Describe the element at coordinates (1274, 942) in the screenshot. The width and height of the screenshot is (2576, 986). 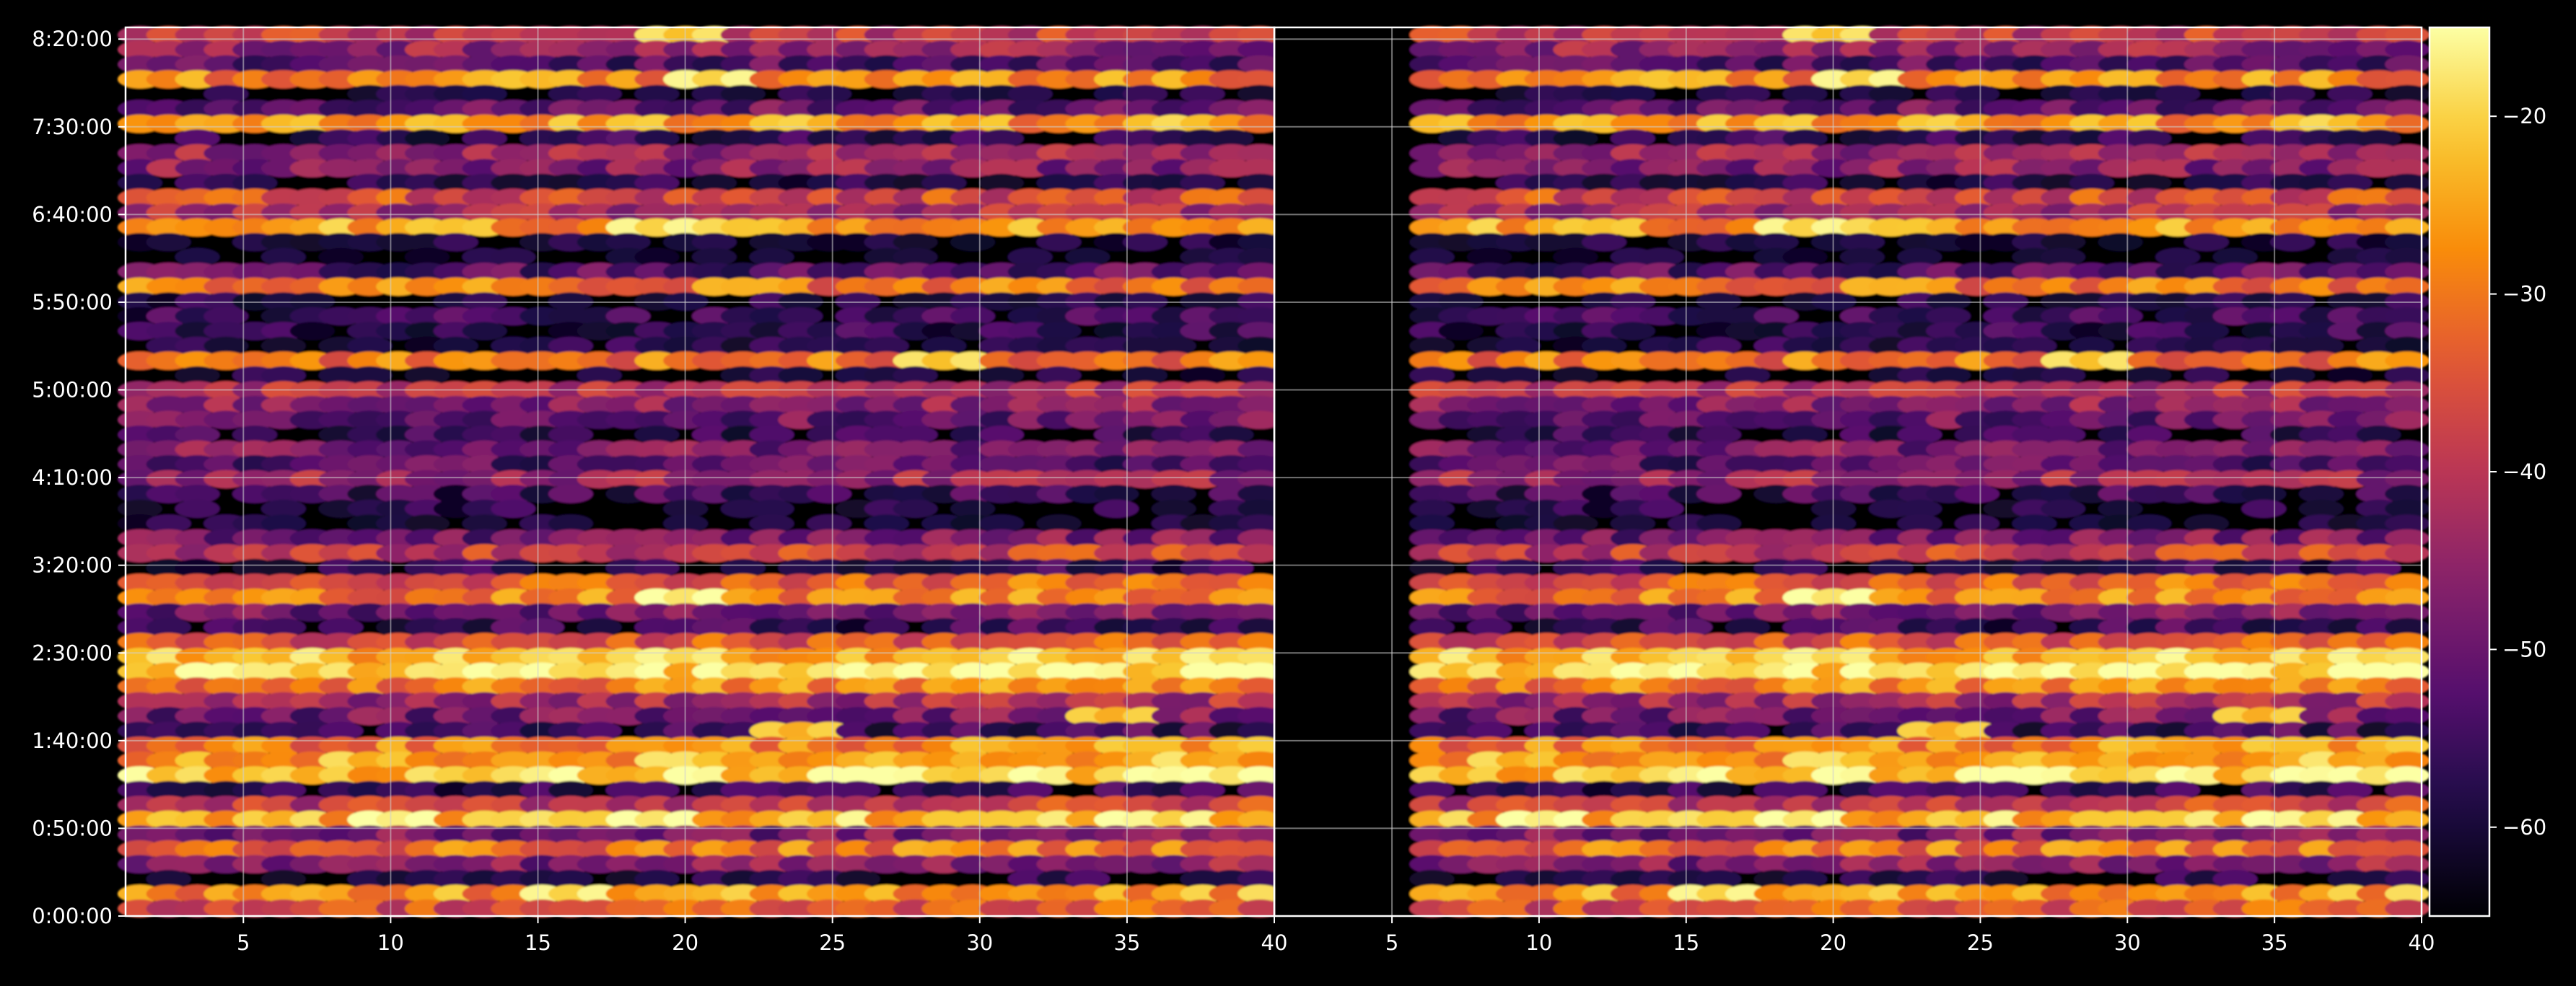
I see `x-tick-label: 40` at that location.